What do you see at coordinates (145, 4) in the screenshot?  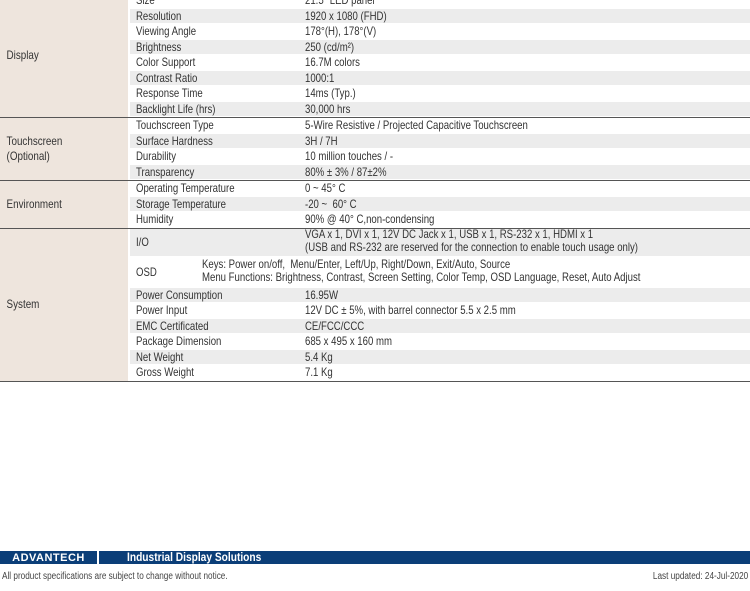 I see `spec-parameter-text: Size` at bounding box center [145, 4].